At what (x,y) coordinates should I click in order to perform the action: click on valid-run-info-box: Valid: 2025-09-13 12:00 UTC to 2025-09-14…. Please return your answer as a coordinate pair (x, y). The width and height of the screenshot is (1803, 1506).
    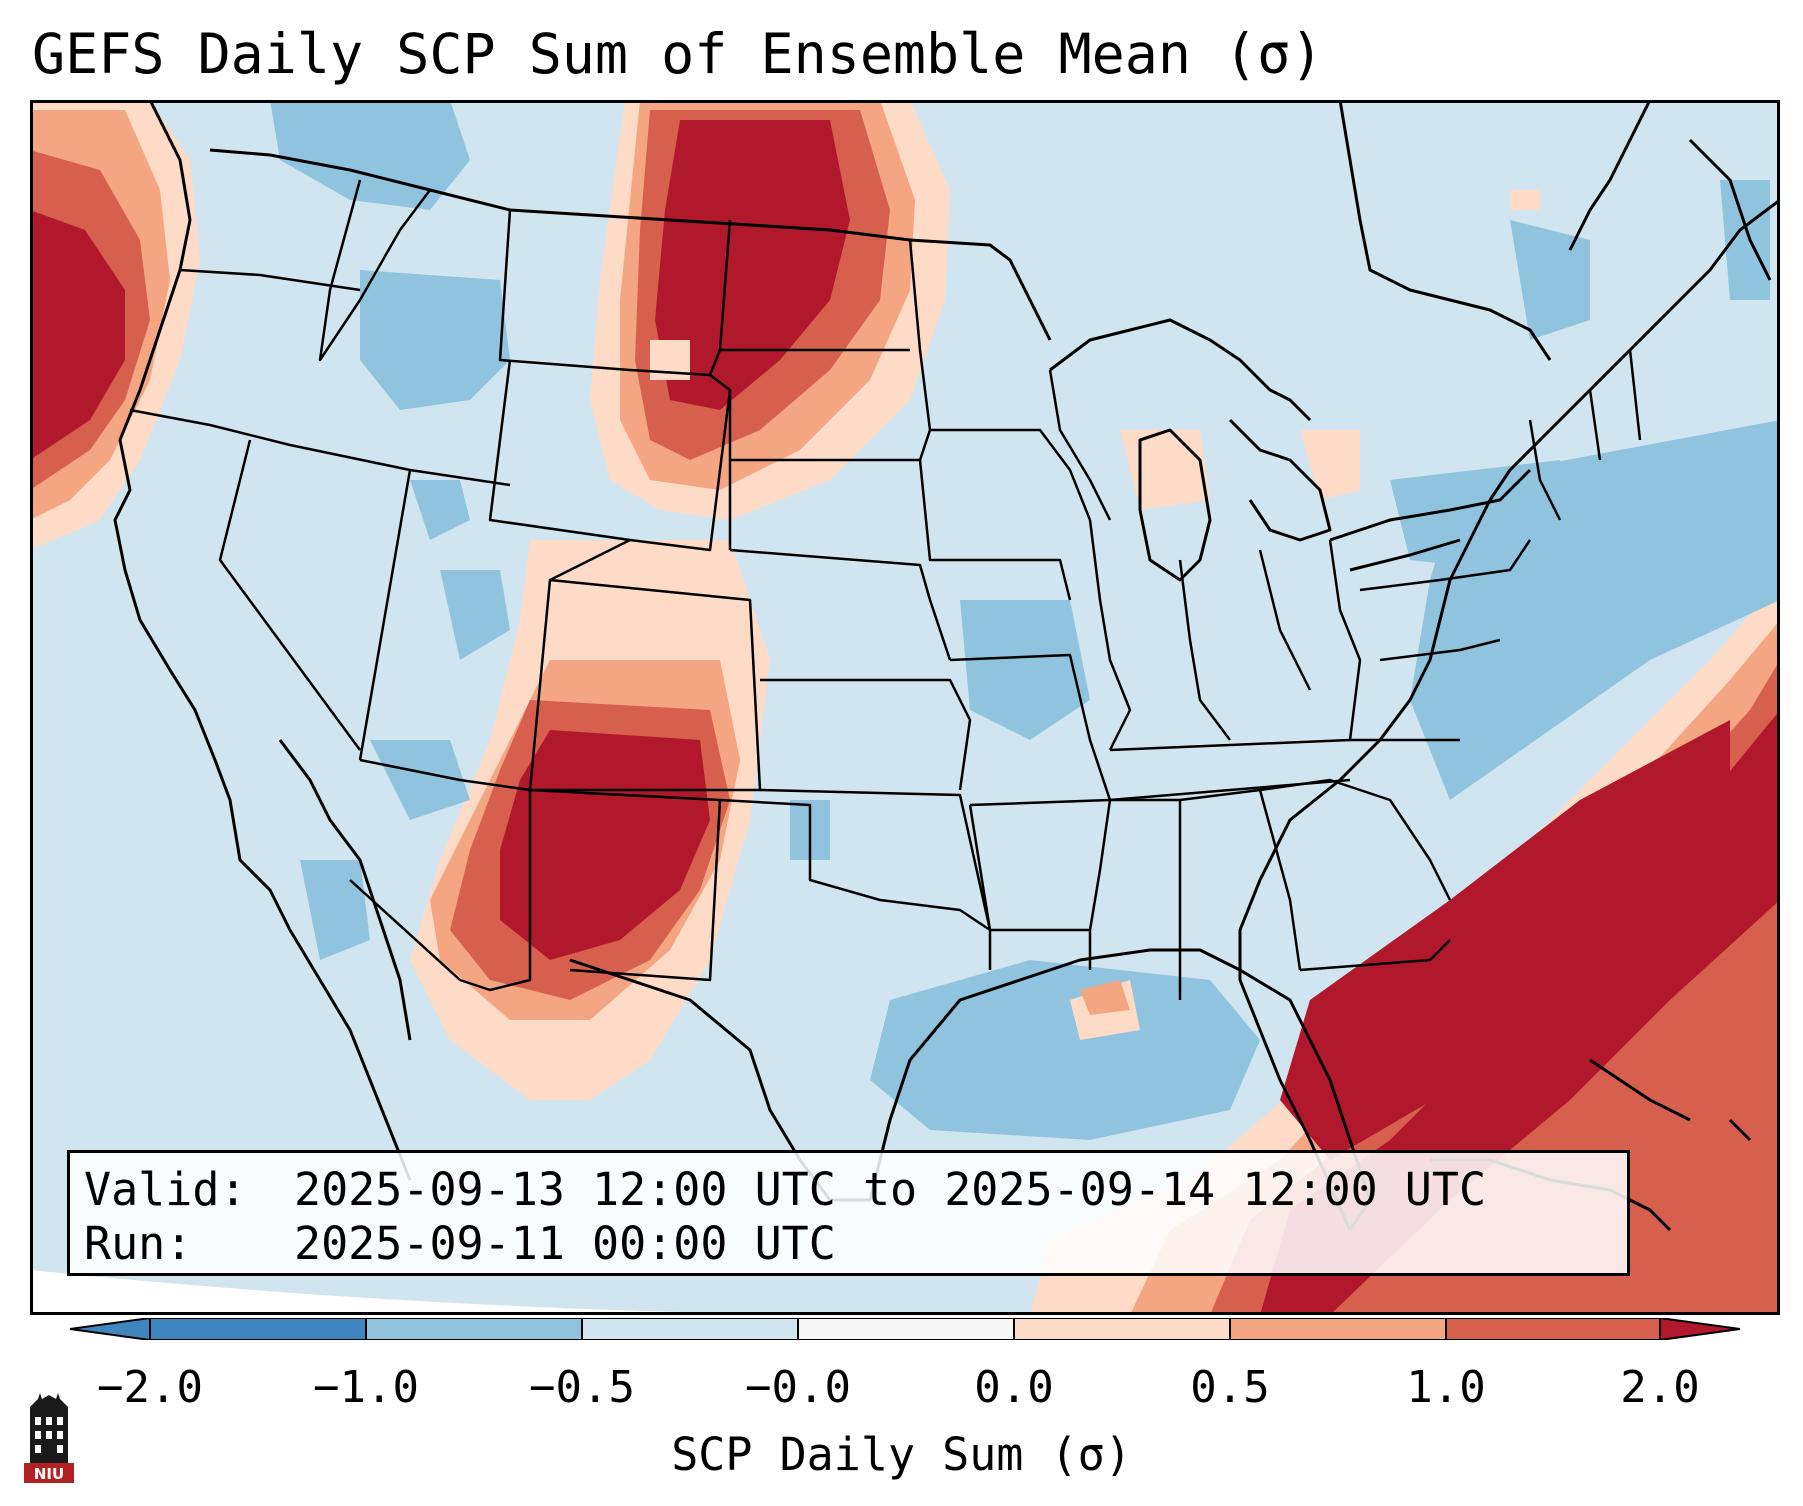
    Looking at the image, I should click on (848, 1213).